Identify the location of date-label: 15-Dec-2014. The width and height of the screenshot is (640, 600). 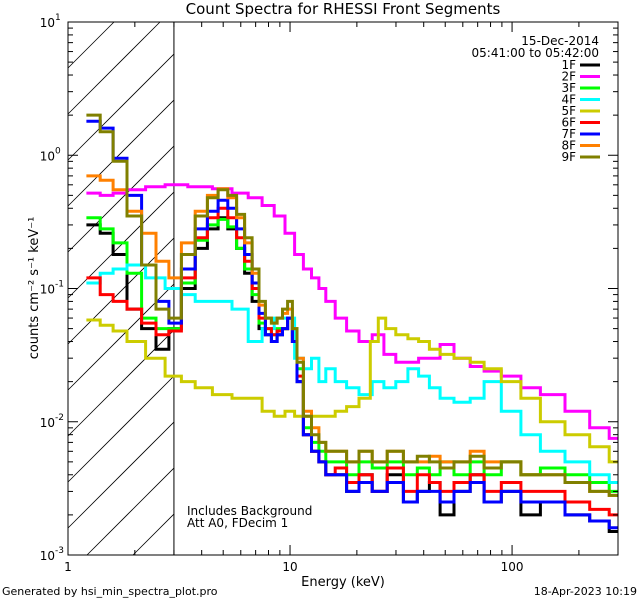
(560, 41).